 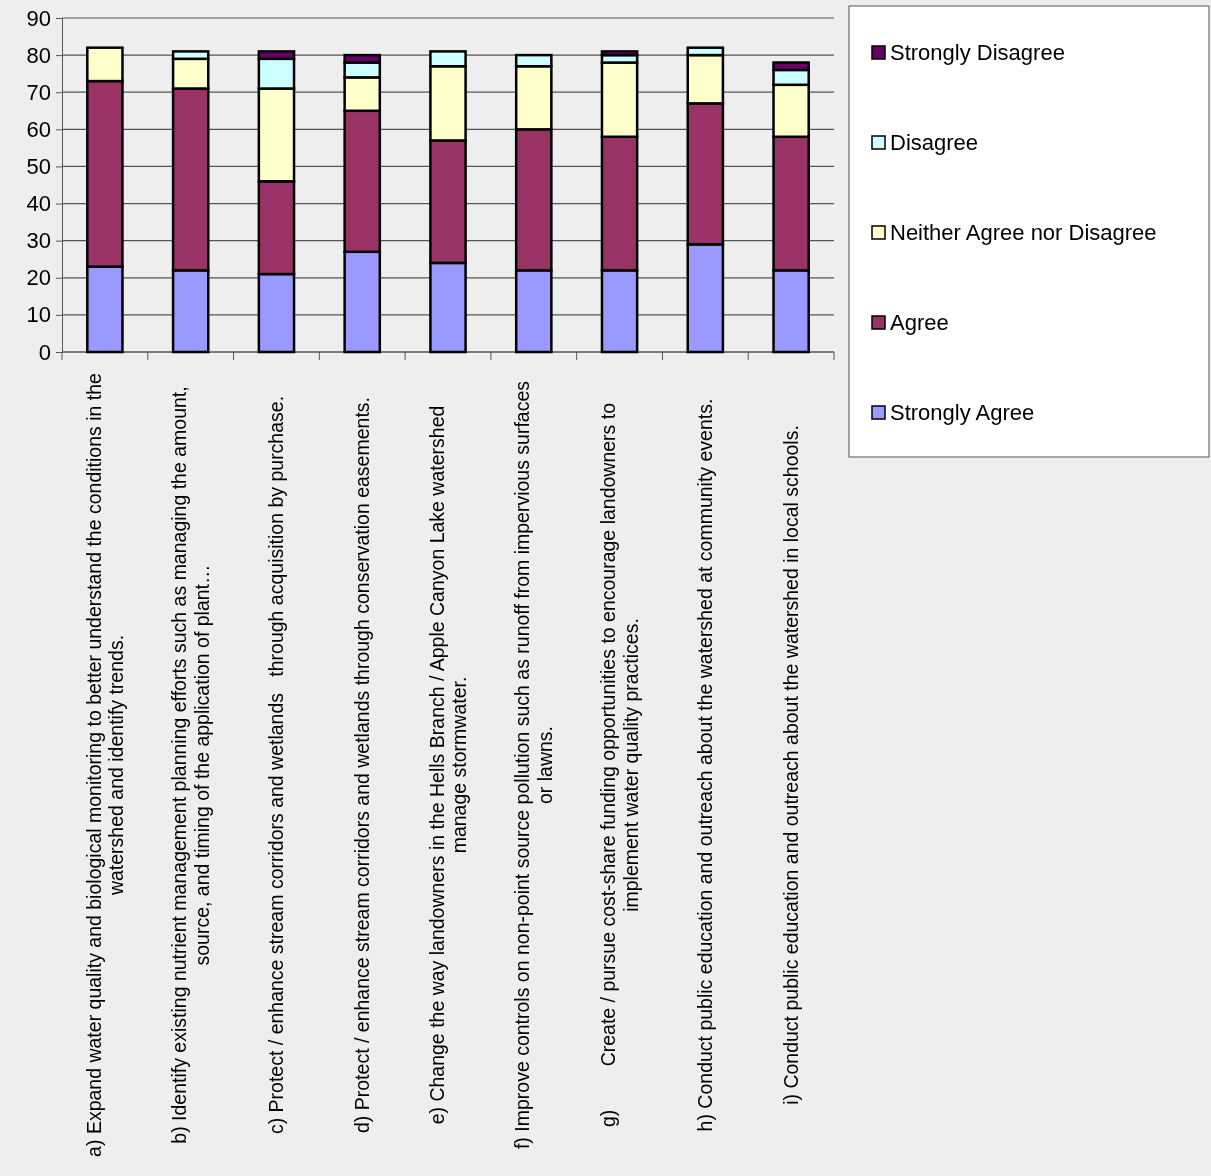 What do you see at coordinates (38, 241) in the screenshot?
I see `y-tick-label: 30` at bounding box center [38, 241].